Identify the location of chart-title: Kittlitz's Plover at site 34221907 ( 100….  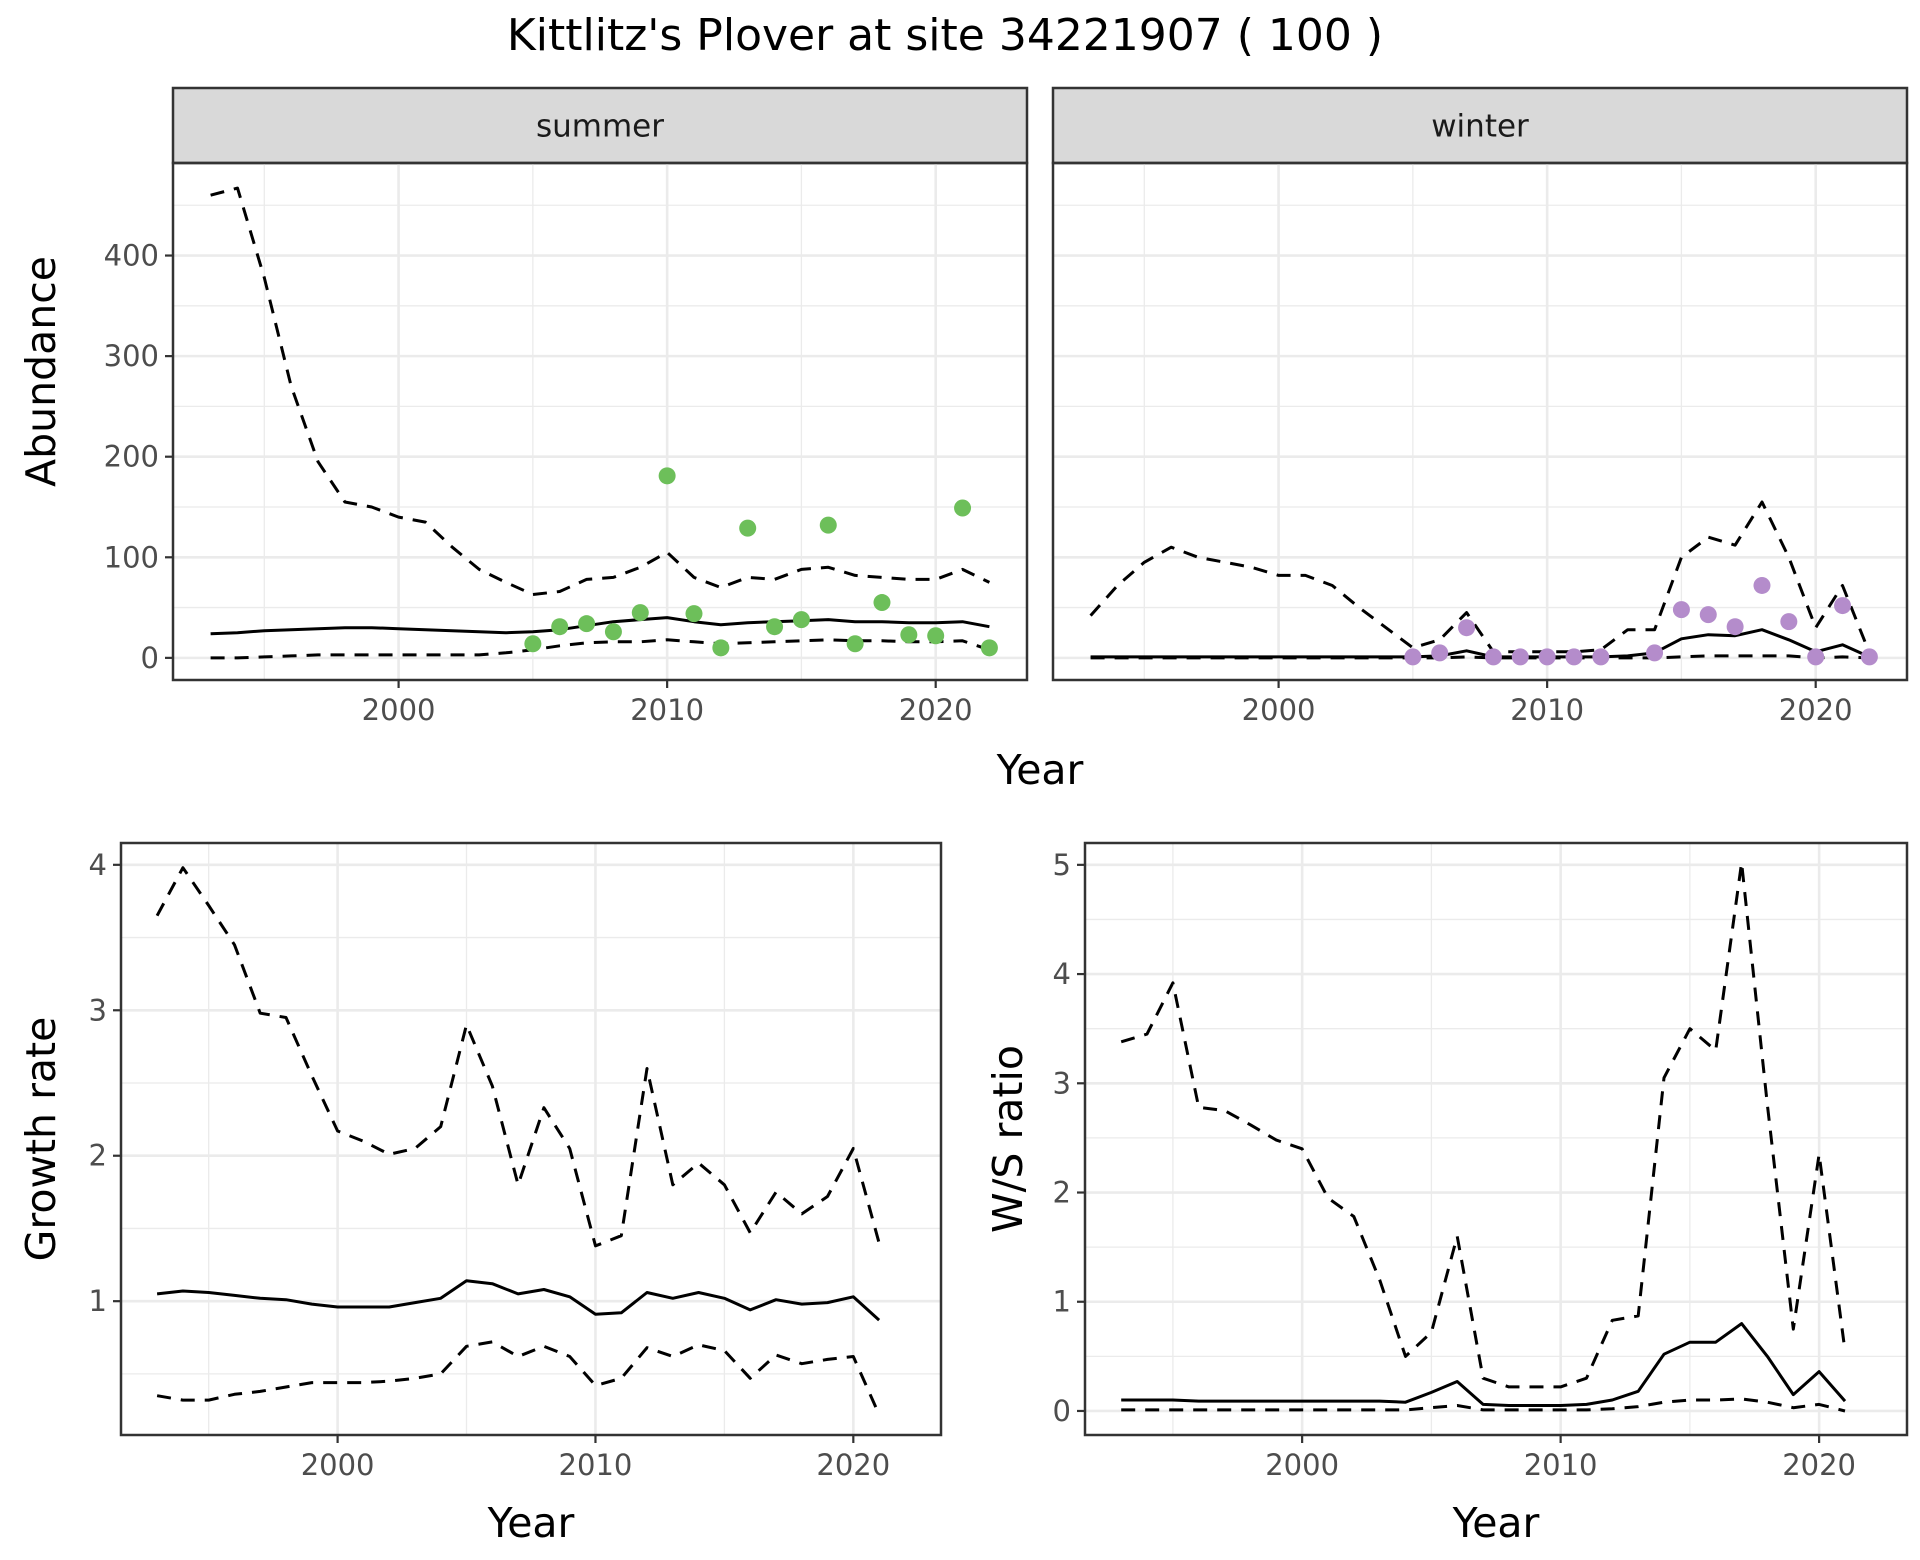
(945, 35).